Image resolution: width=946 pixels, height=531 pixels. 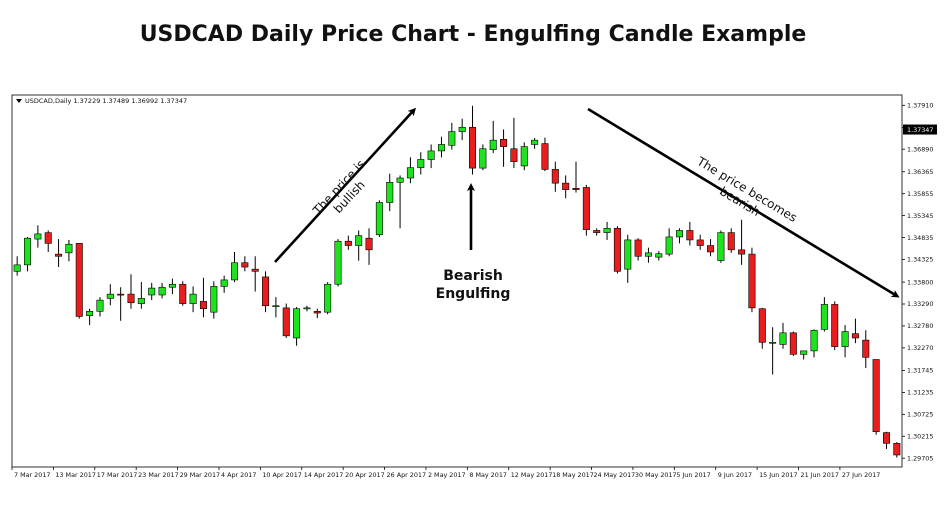 What do you see at coordinates (920, 106) in the screenshot?
I see `y-tick-label: 1.37910` at bounding box center [920, 106].